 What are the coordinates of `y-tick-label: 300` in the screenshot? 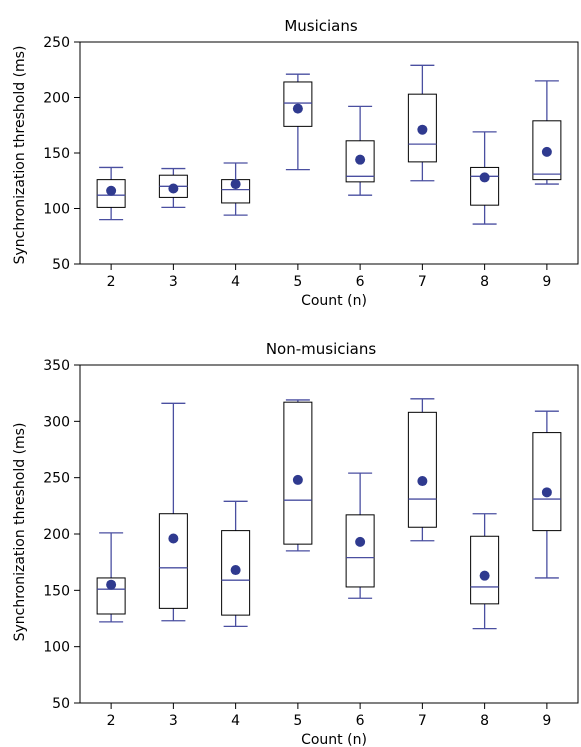 It's located at (56, 422).